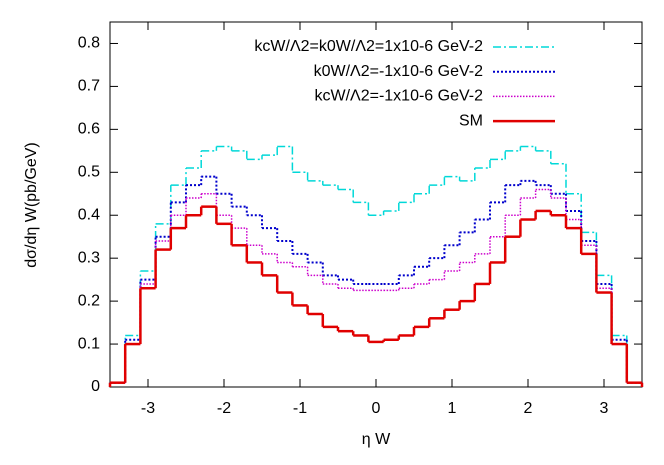 The image size is (664, 465). I want to click on y-tick-label: 0, so click(95, 386).